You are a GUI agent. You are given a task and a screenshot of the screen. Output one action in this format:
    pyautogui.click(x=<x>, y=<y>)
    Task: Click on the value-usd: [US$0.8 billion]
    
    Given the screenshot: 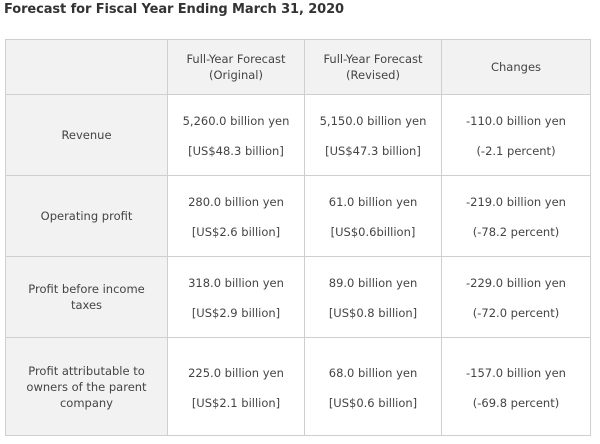 What is the action you would take?
    pyautogui.click(x=373, y=313)
    